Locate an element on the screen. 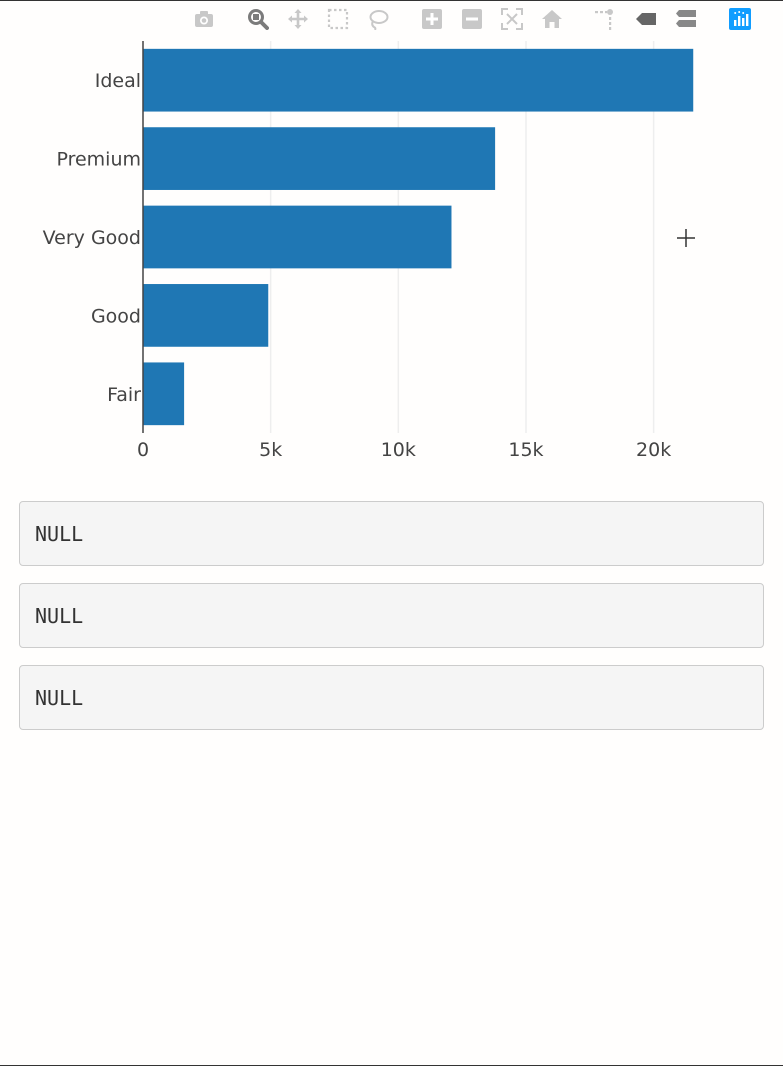 The width and height of the screenshot is (783, 1066). box-select-icon is located at coordinates (338, 19).